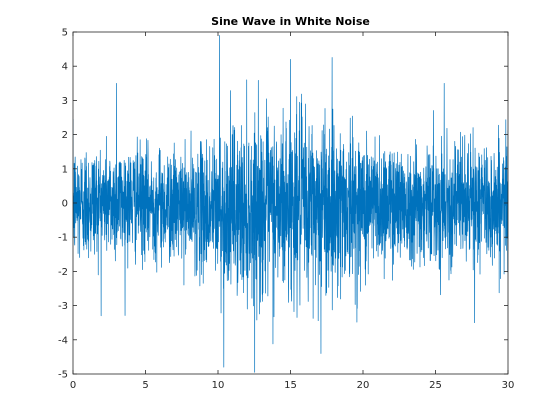 This screenshot has height=420, width=560. What do you see at coordinates (63, 272) in the screenshot?
I see `y-tick-label: -2` at bounding box center [63, 272].